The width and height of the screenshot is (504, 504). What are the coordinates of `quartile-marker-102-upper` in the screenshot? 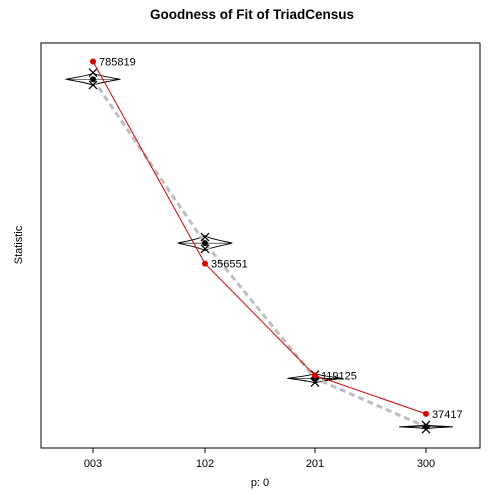 It's located at (205, 237).